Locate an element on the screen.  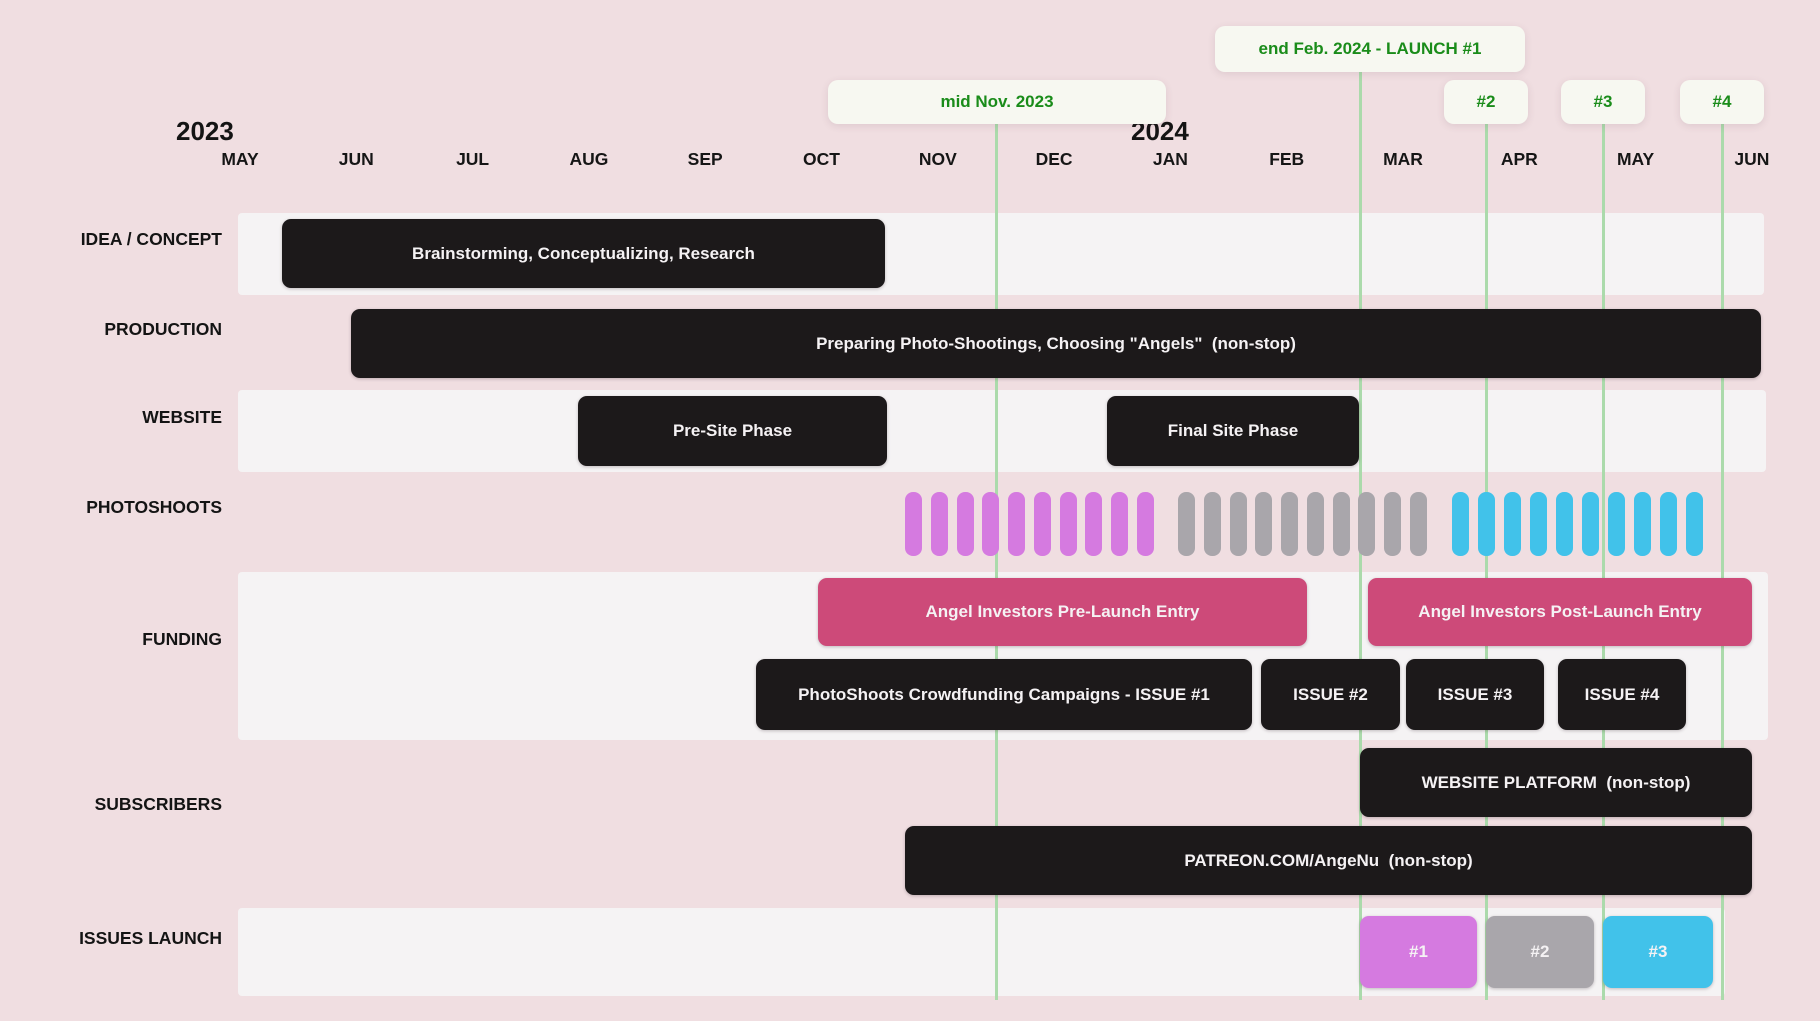
month-label: AUG is located at coordinates (589, 158).